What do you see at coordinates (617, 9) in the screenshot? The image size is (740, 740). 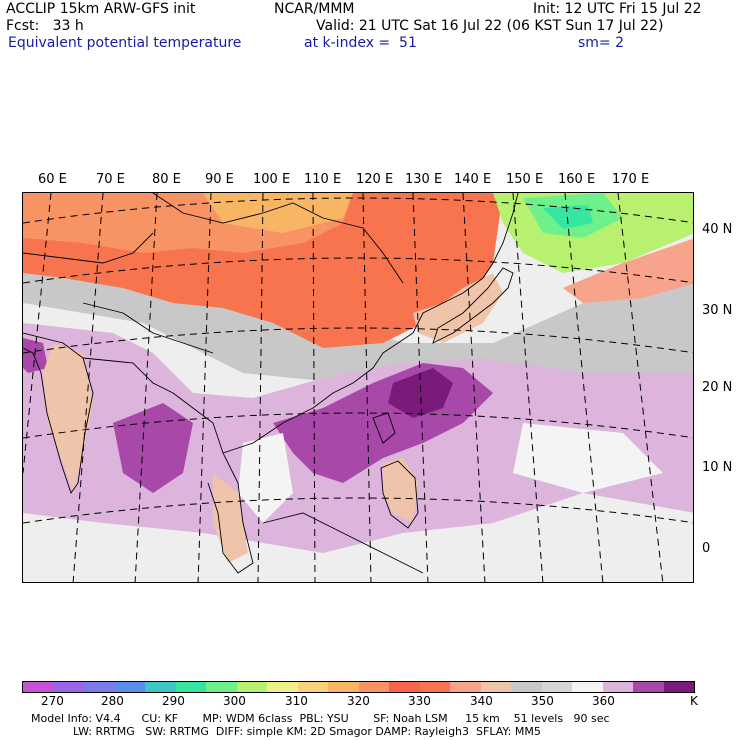 I see `init-time: Init: 12 UTC Fri 15 Jul 22` at bounding box center [617, 9].